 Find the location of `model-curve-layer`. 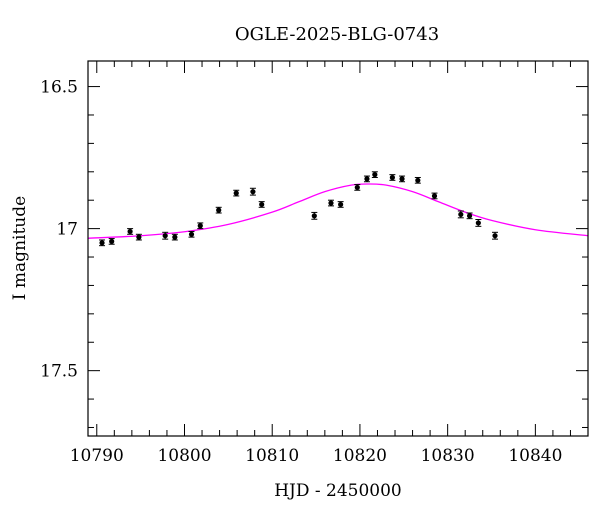

model-curve-layer is located at coordinates (338, 211).